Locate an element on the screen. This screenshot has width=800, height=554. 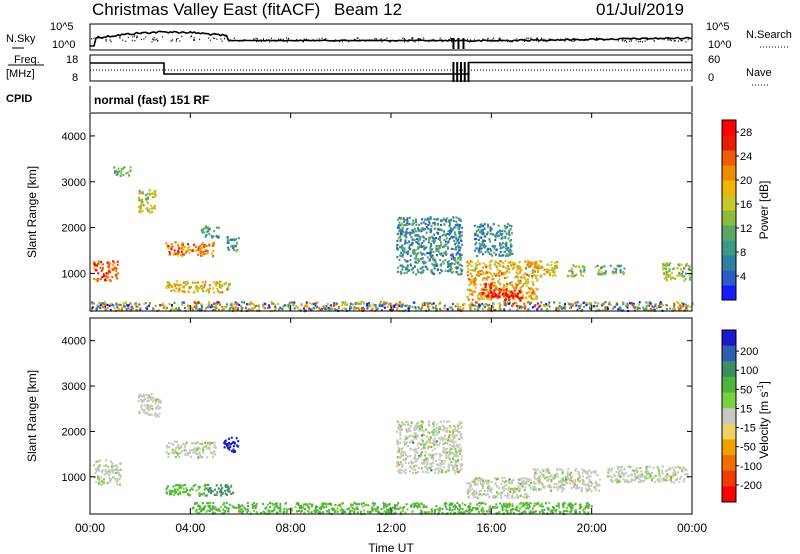
y-tick-label: 3000 is located at coordinates (74, 387).